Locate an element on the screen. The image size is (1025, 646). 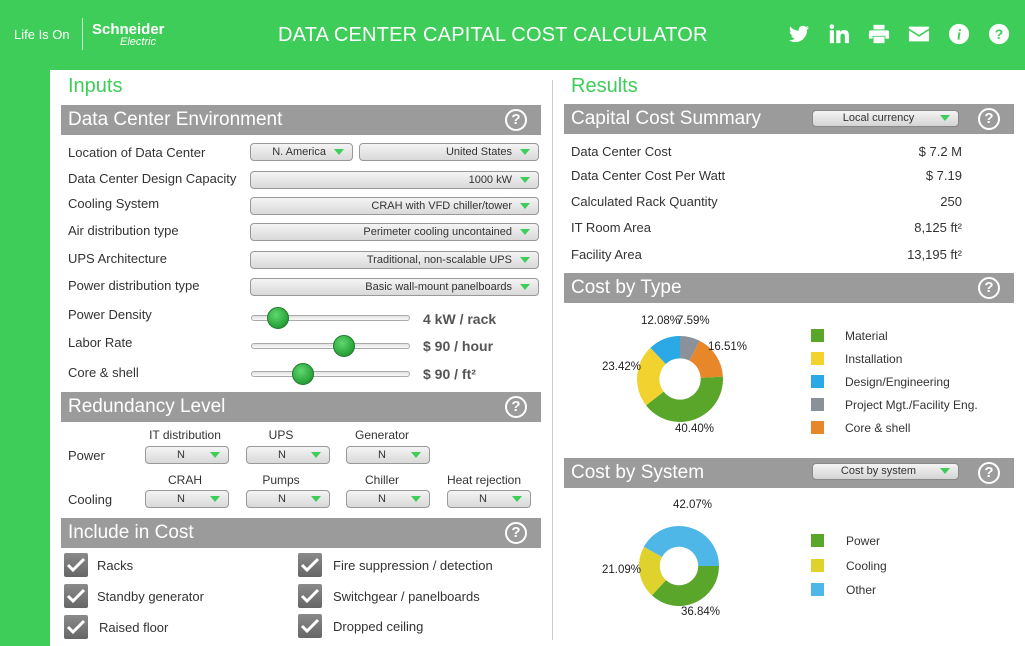
capacity-dropdown: 1000 kW is located at coordinates (394, 180).